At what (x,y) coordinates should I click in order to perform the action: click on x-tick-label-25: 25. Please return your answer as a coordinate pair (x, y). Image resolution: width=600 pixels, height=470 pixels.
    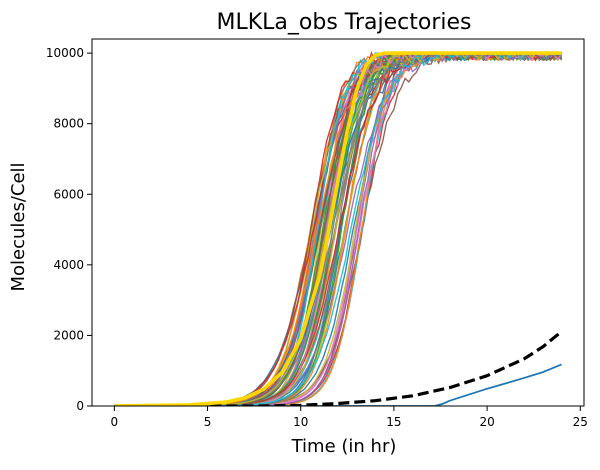
    Looking at the image, I should click on (580, 422).